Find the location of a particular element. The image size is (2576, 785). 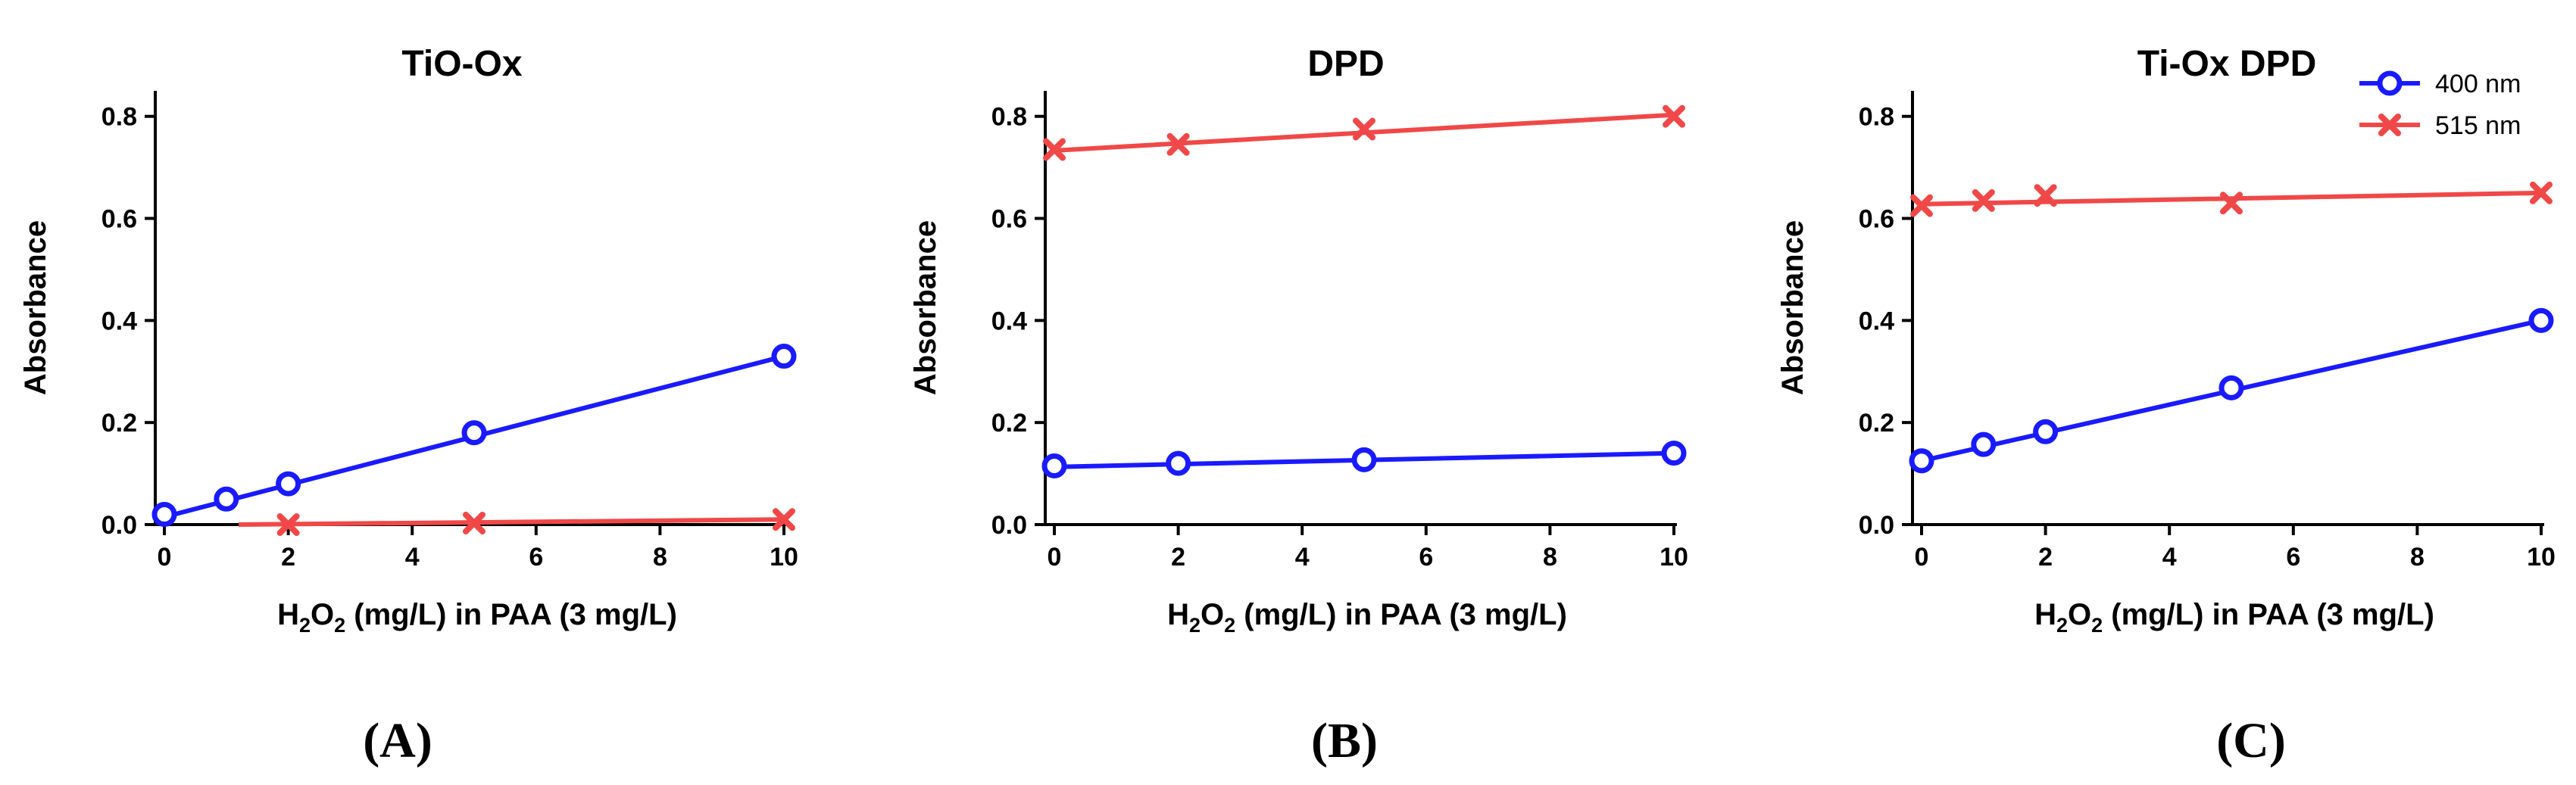

panel-caption: (C) is located at coordinates (2251, 740).